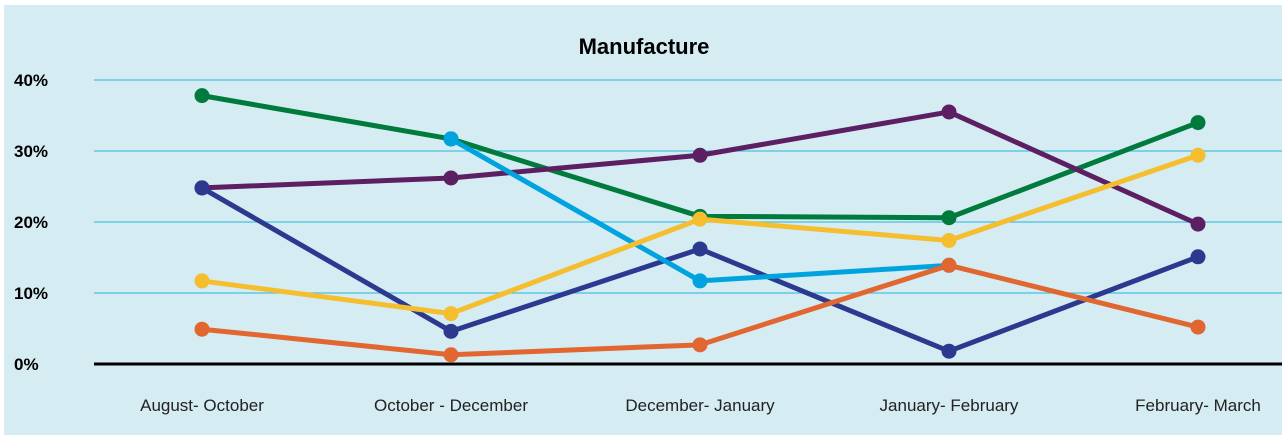  What do you see at coordinates (26, 364) in the screenshot?
I see `y-tick-label: 0%` at bounding box center [26, 364].